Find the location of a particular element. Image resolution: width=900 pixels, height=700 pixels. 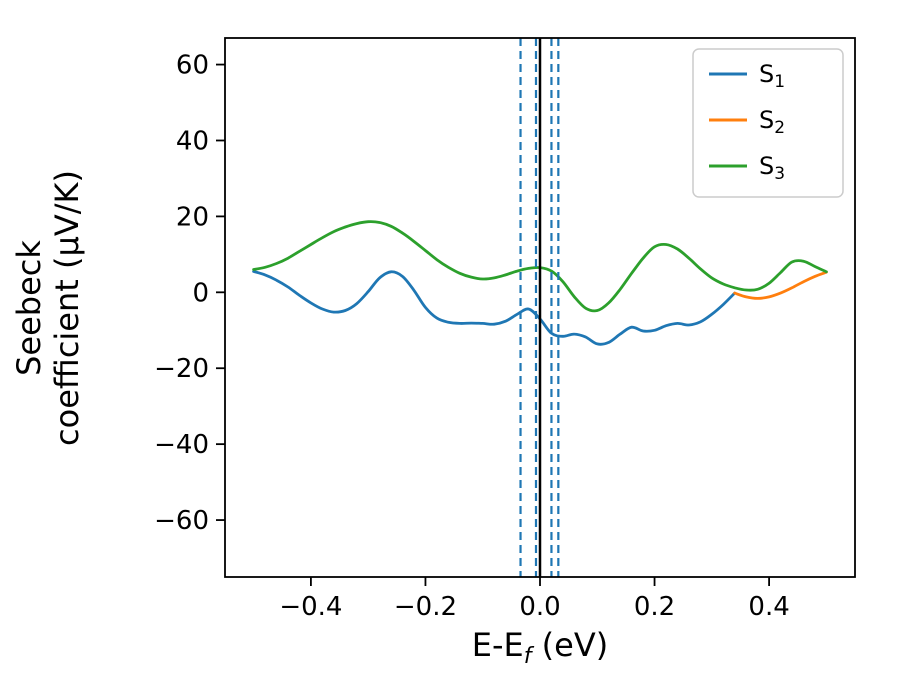

y-tick-label: 20 is located at coordinates (192, 217).